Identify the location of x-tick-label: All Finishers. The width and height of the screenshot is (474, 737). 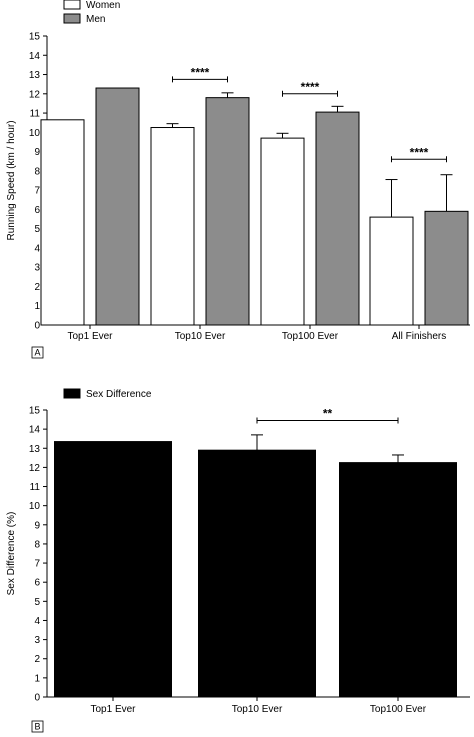
(419, 336).